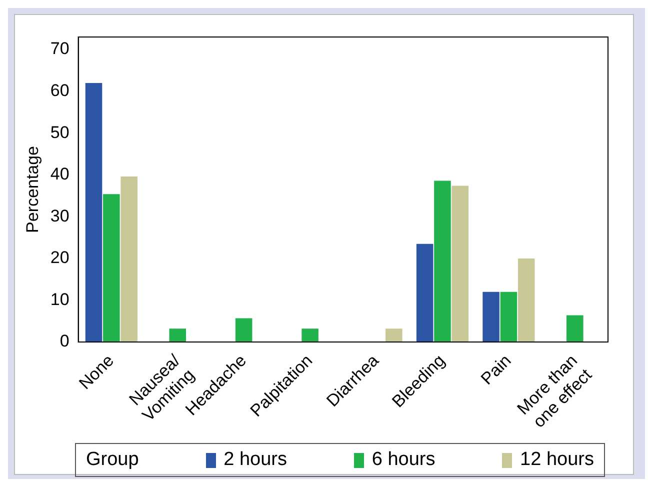 The height and width of the screenshot is (487, 653). Describe the element at coordinates (60, 216) in the screenshot. I see `y-tick-label: 30` at that location.